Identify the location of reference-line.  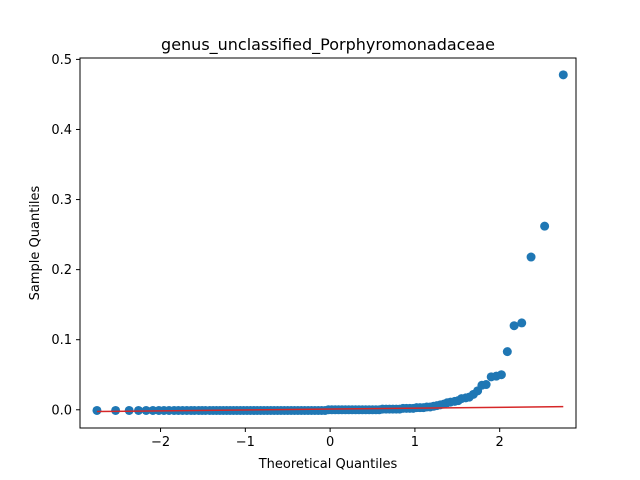
(330, 409).